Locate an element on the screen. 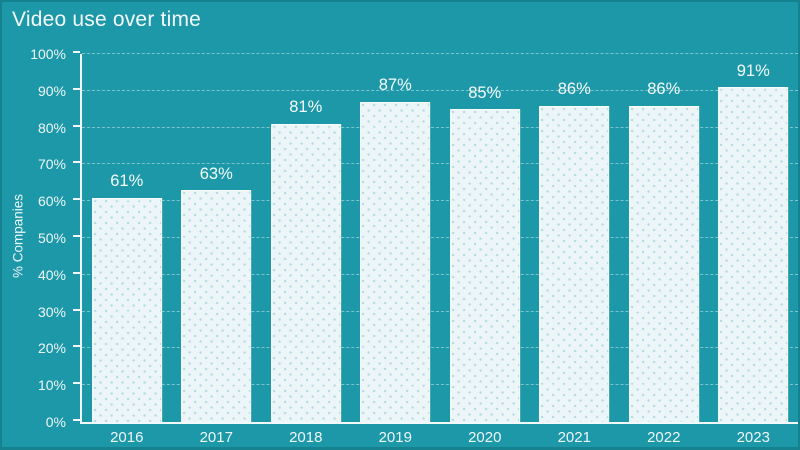  y-tick-label: 10% is located at coordinates (51, 385).